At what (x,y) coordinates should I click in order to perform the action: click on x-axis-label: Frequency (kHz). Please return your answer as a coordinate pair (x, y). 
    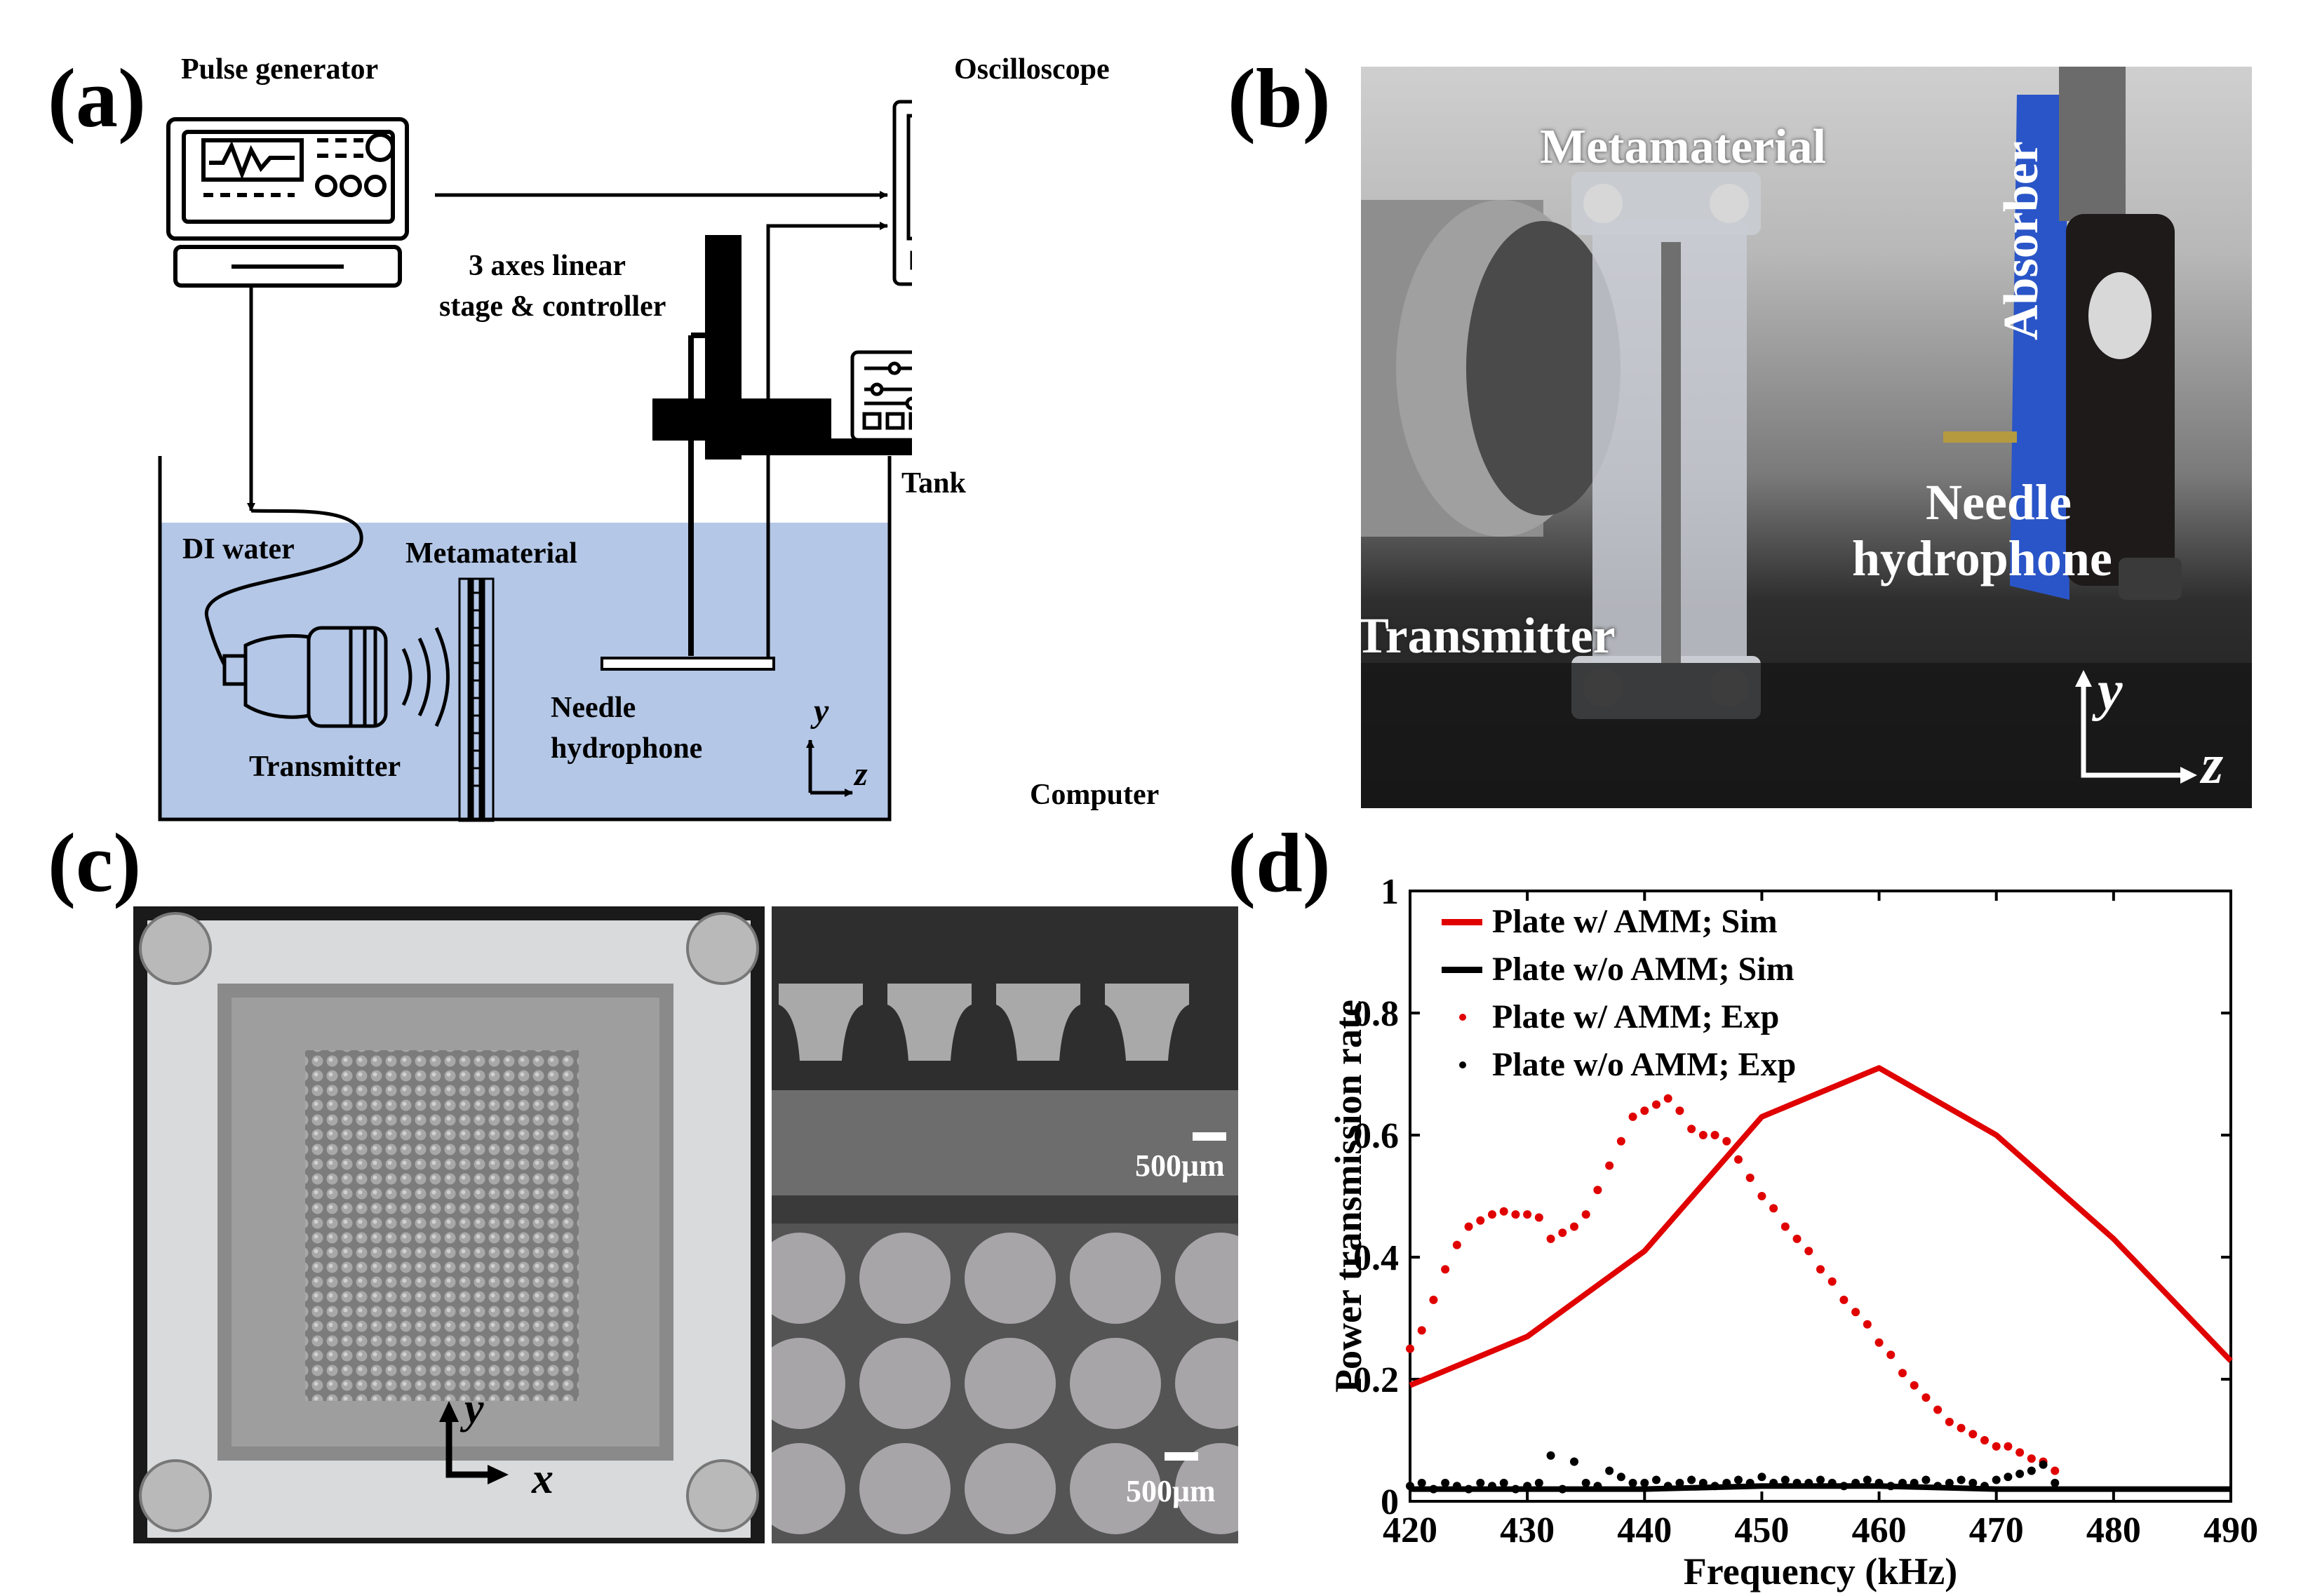
    Looking at the image, I should click on (1820, 1571).